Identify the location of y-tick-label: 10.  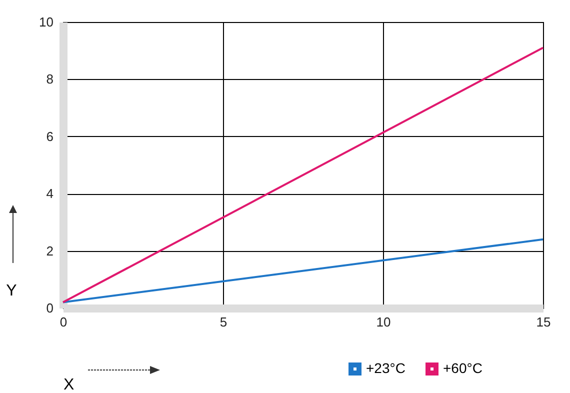
(46, 22).